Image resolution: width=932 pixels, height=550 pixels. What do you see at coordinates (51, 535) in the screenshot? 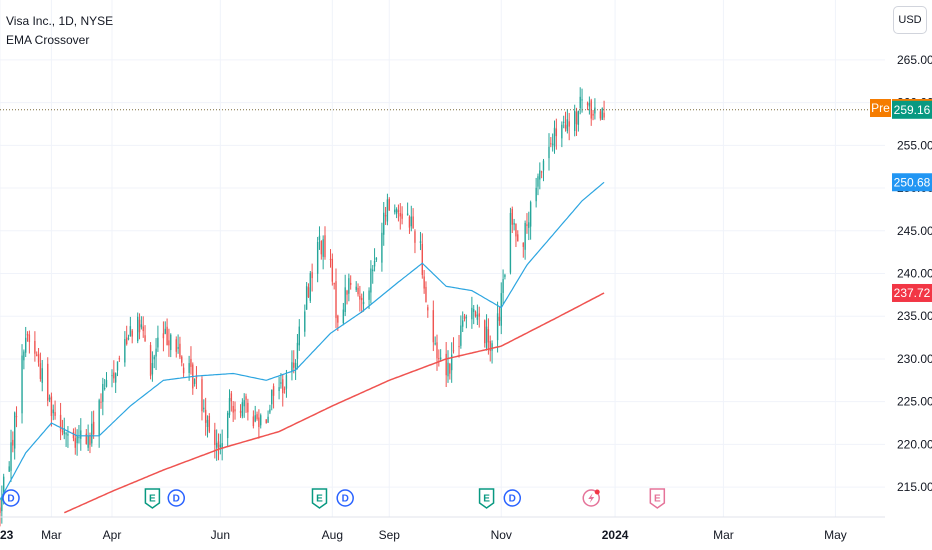
I see `x-tick-label: Mar` at bounding box center [51, 535].